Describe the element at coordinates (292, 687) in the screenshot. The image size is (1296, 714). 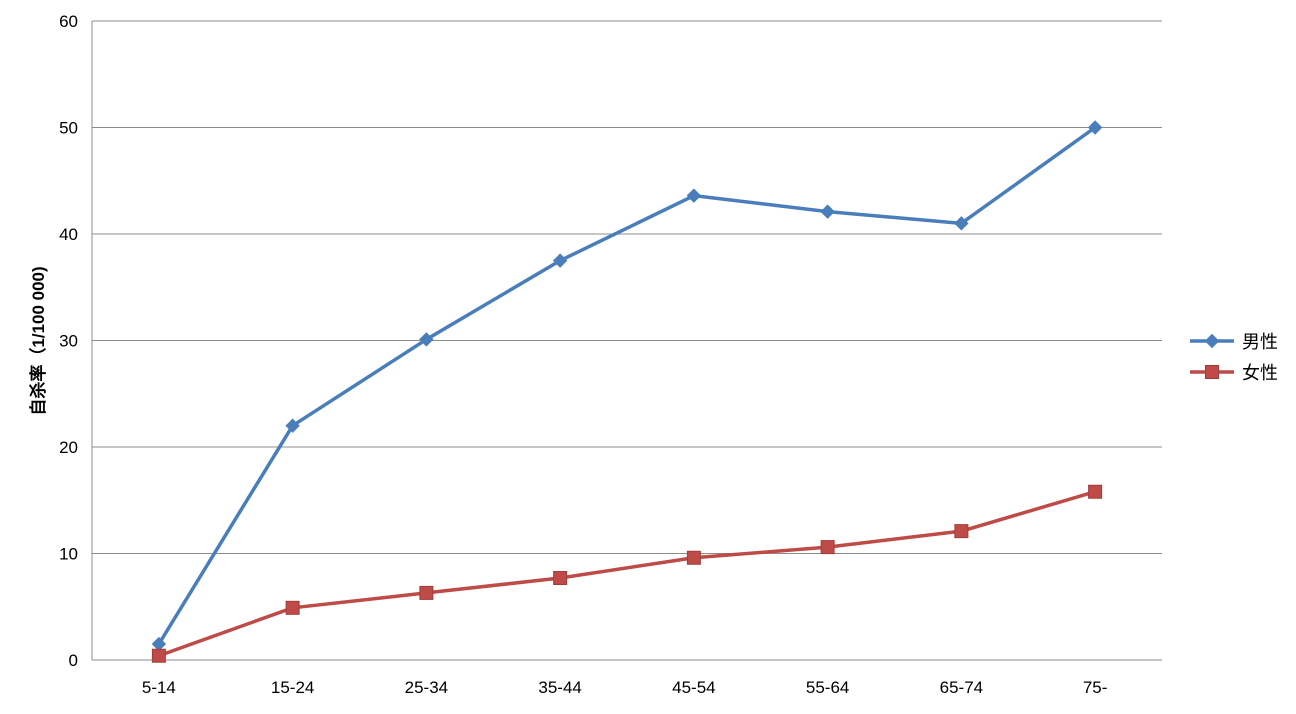
I see `x-tick-label: 15-24` at that location.